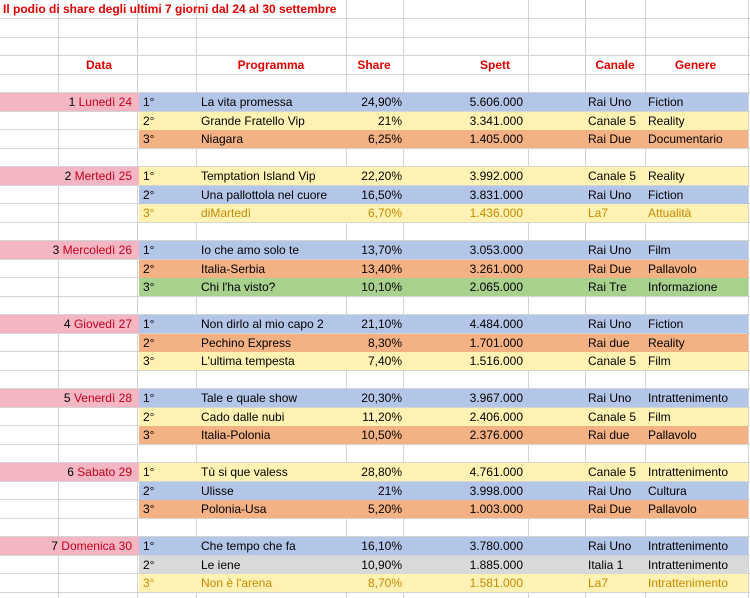 This screenshot has width=750, height=598. Describe the element at coordinates (246, 343) in the screenshot. I see `programma-cell: Pechino Express` at that location.